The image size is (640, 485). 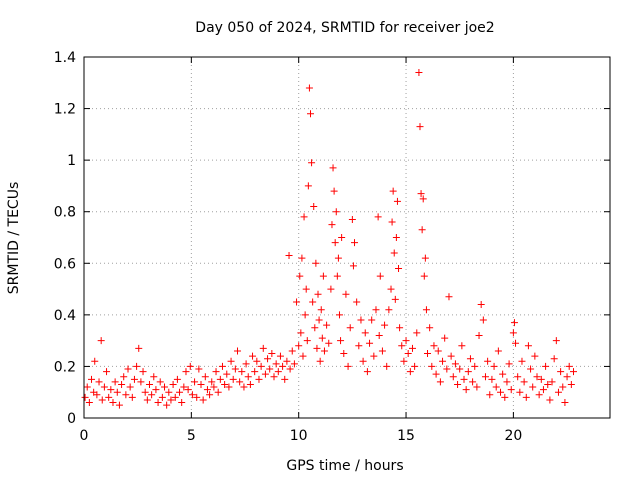 What do you see at coordinates (65, 367) in the screenshot?
I see `y-tick-label: 0.2` at bounding box center [65, 367].